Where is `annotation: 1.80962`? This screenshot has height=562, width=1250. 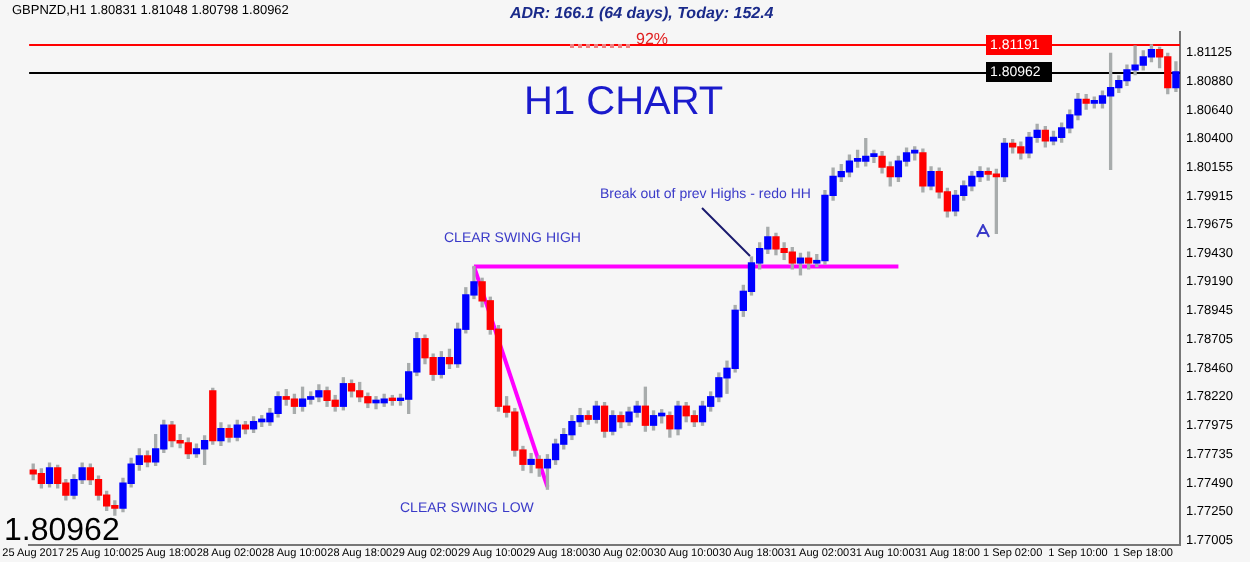 annotation: 1.80962 is located at coordinates (62, 531).